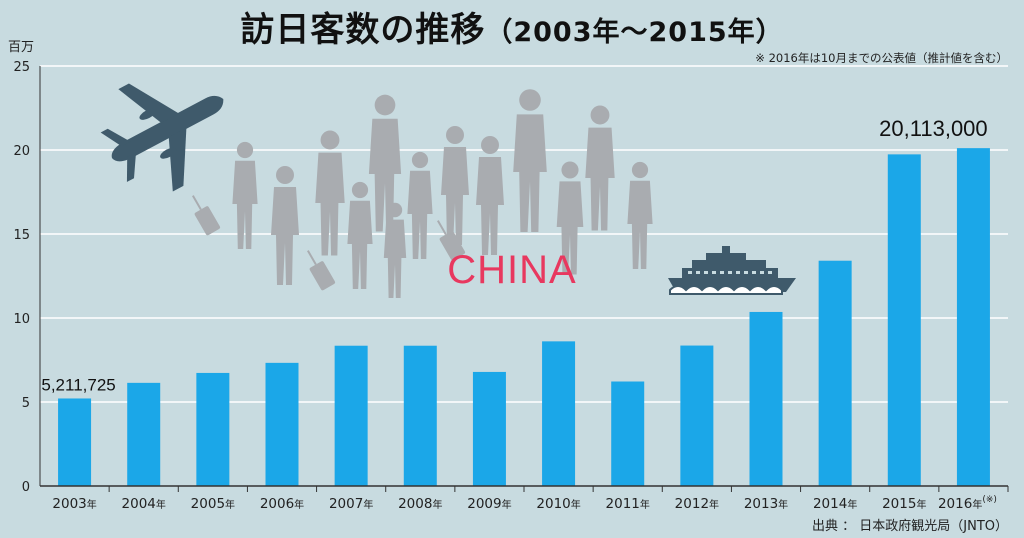 The height and width of the screenshot is (538, 1024). I want to click on x-tick-label: 2006年, so click(282, 504).